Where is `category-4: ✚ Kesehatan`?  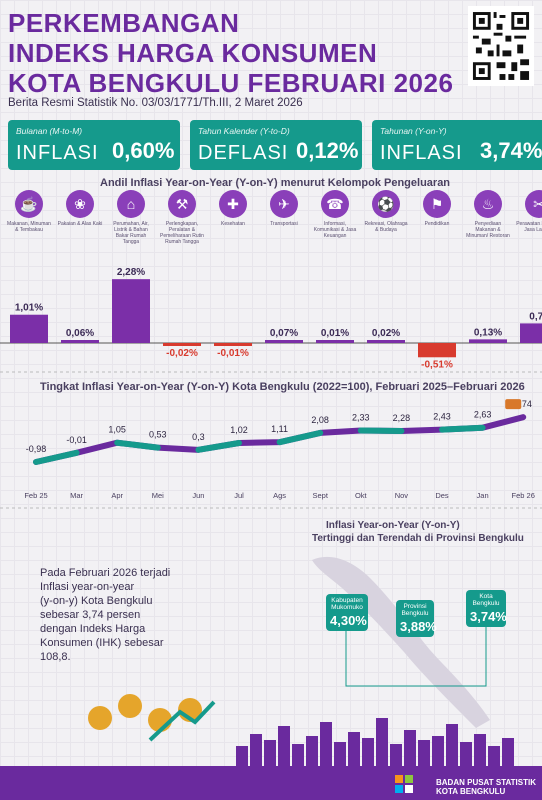
category-4: ✚ Kesehatan is located at coordinates (233, 208).